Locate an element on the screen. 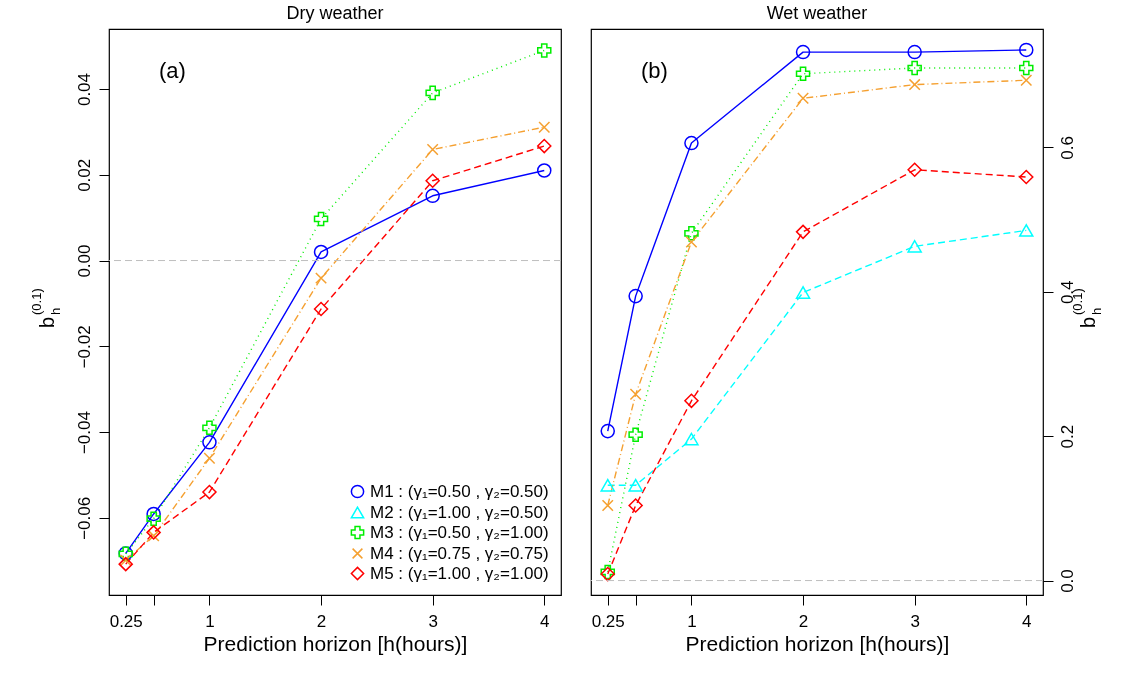 This screenshot has width=1131, height=685. legend-label: M2 : (γ₁=1.00 , γ₂=0.50) is located at coordinates (459, 512).